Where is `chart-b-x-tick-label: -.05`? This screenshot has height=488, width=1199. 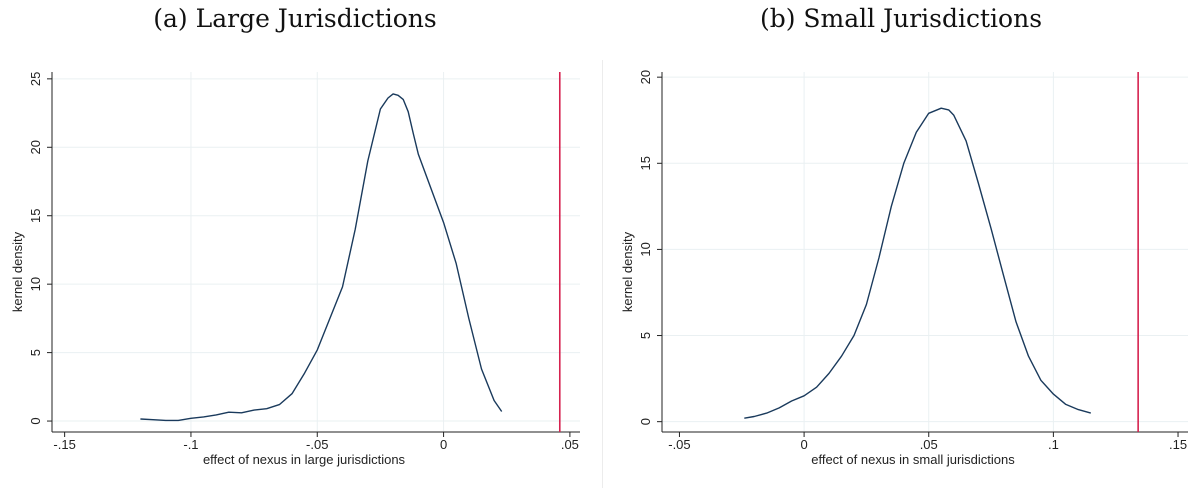
chart-b-x-tick-label: -.05 is located at coordinates (679, 444).